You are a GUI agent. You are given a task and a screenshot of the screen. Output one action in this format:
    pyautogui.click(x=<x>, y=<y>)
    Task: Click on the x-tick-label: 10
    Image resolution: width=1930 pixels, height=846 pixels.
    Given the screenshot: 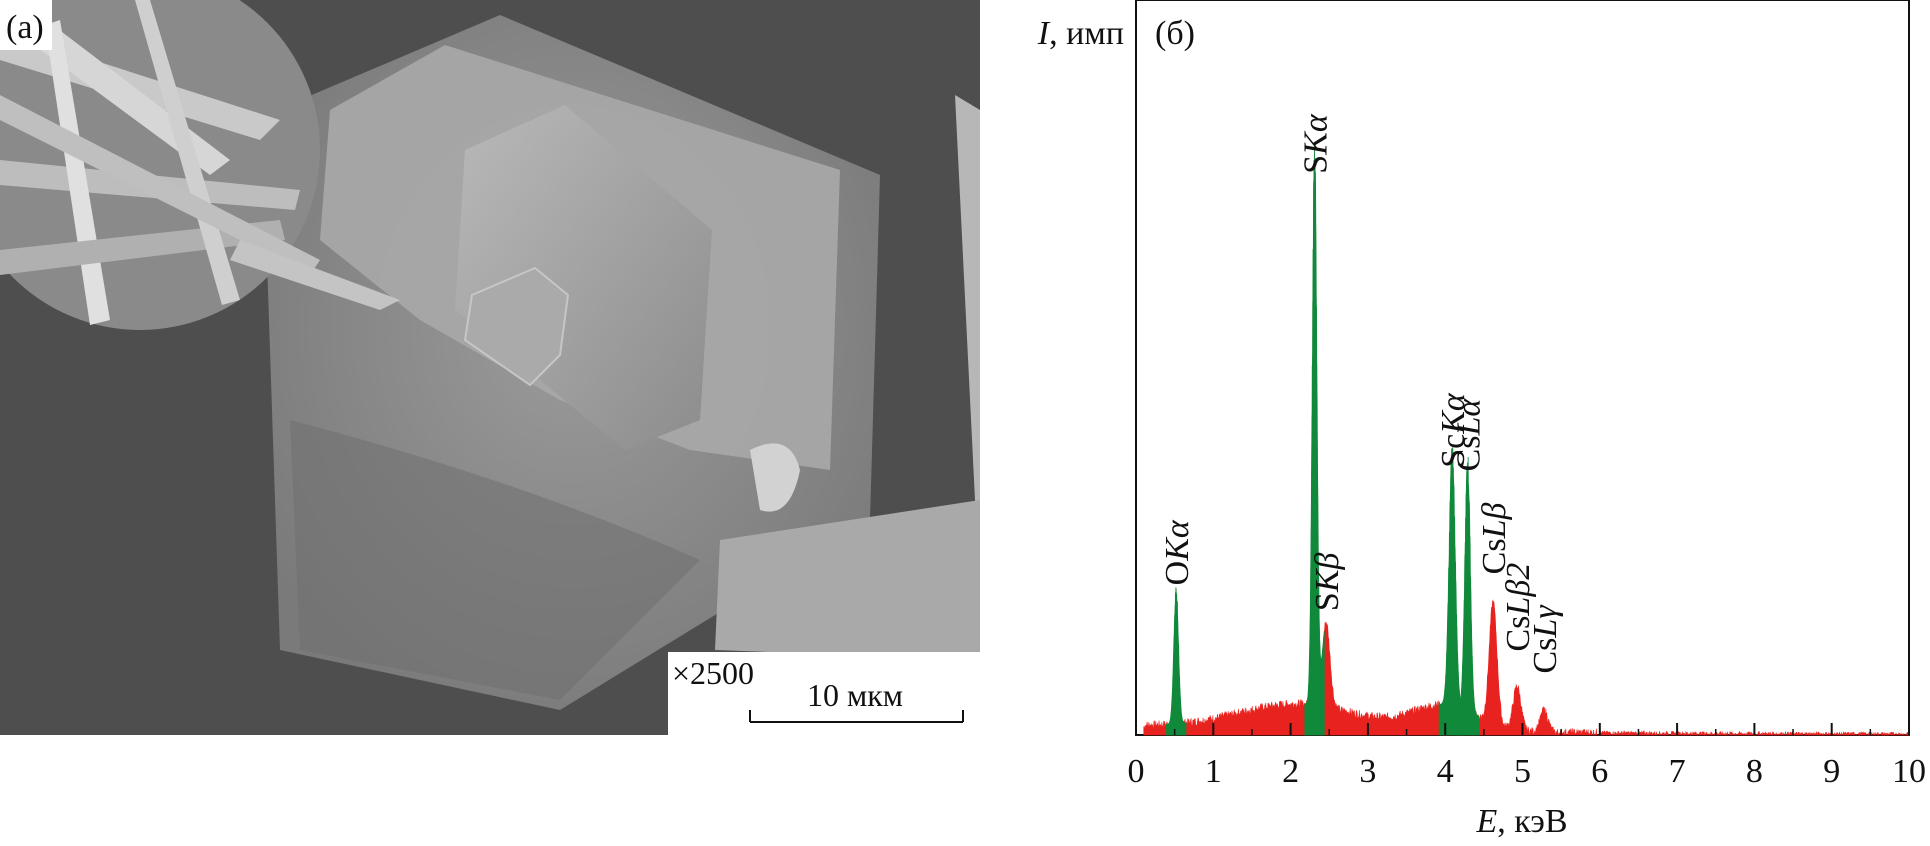 What is the action you would take?
    pyautogui.click(x=1909, y=771)
    